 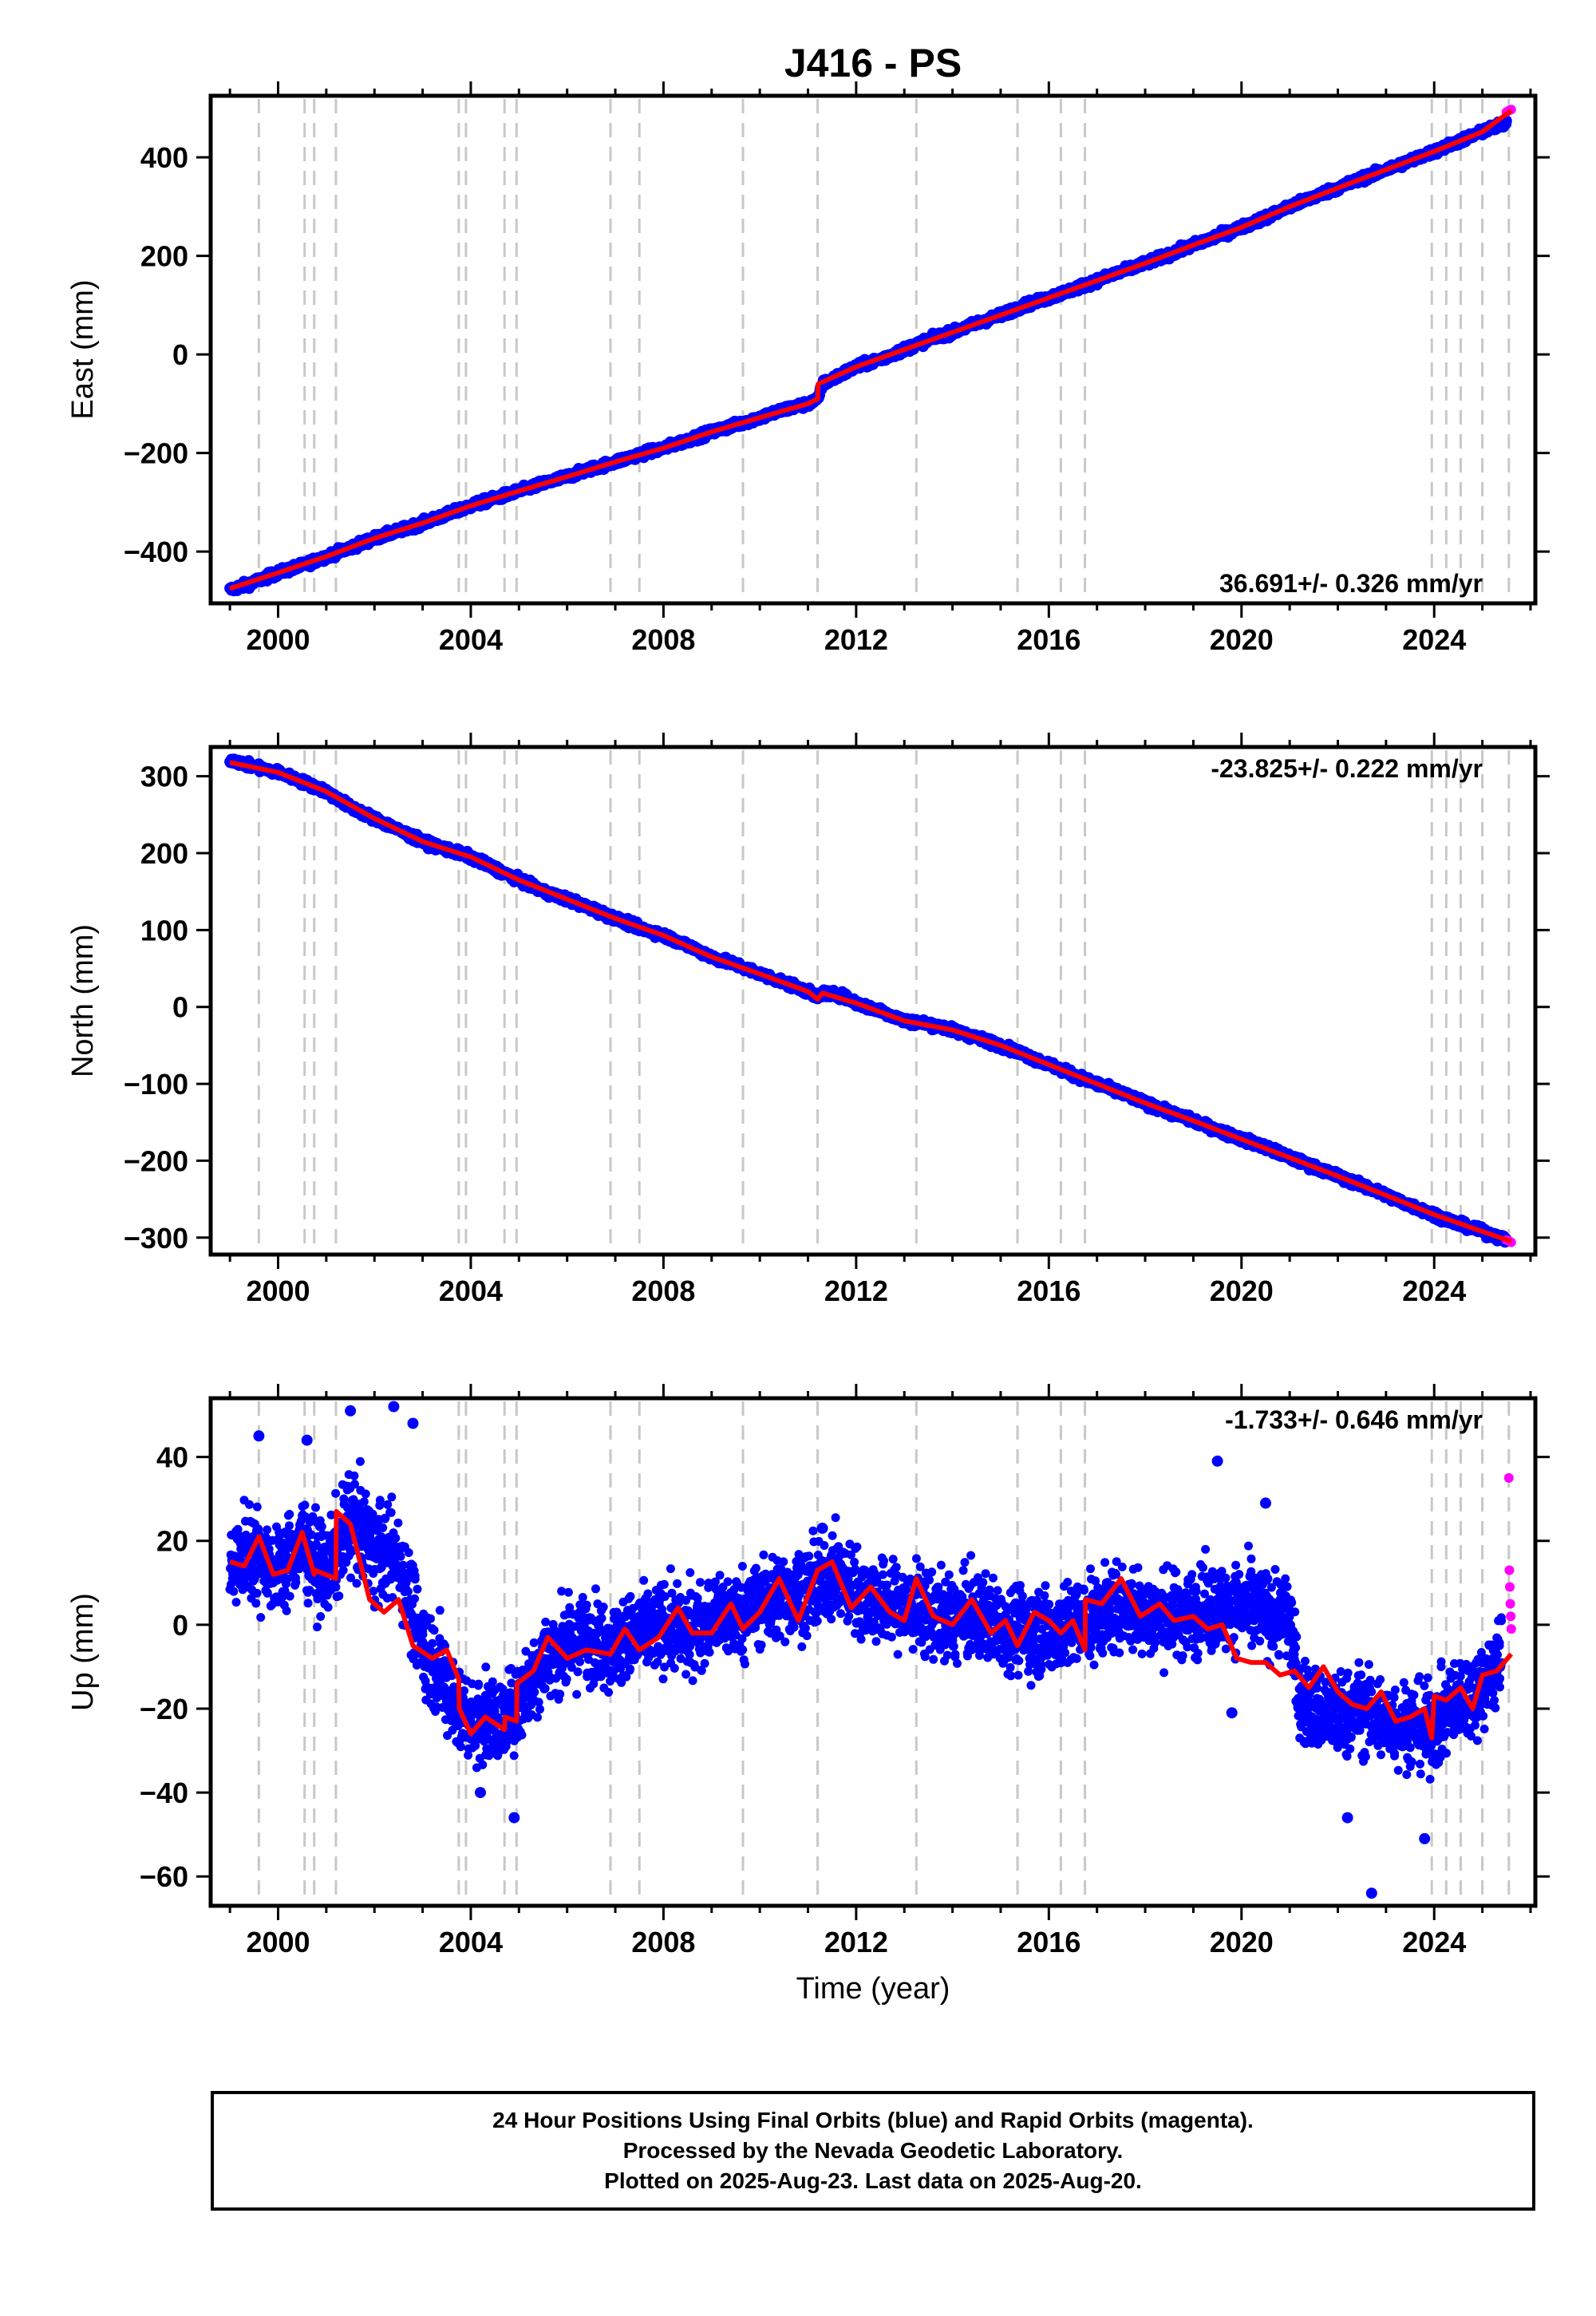 What do you see at coordinates (83, 349) in the screenshot?
I see `y-axis-label: East (mm)` at bounding box center [83, 349].